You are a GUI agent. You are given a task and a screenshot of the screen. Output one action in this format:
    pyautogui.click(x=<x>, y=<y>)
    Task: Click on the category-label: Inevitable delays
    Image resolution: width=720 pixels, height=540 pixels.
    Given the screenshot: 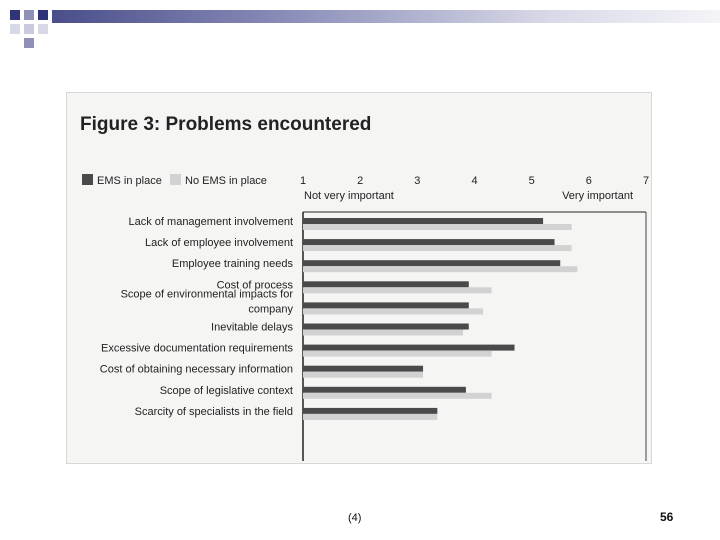 What is the action you would take?
    pyautogui.click(x=252, y=328)
    